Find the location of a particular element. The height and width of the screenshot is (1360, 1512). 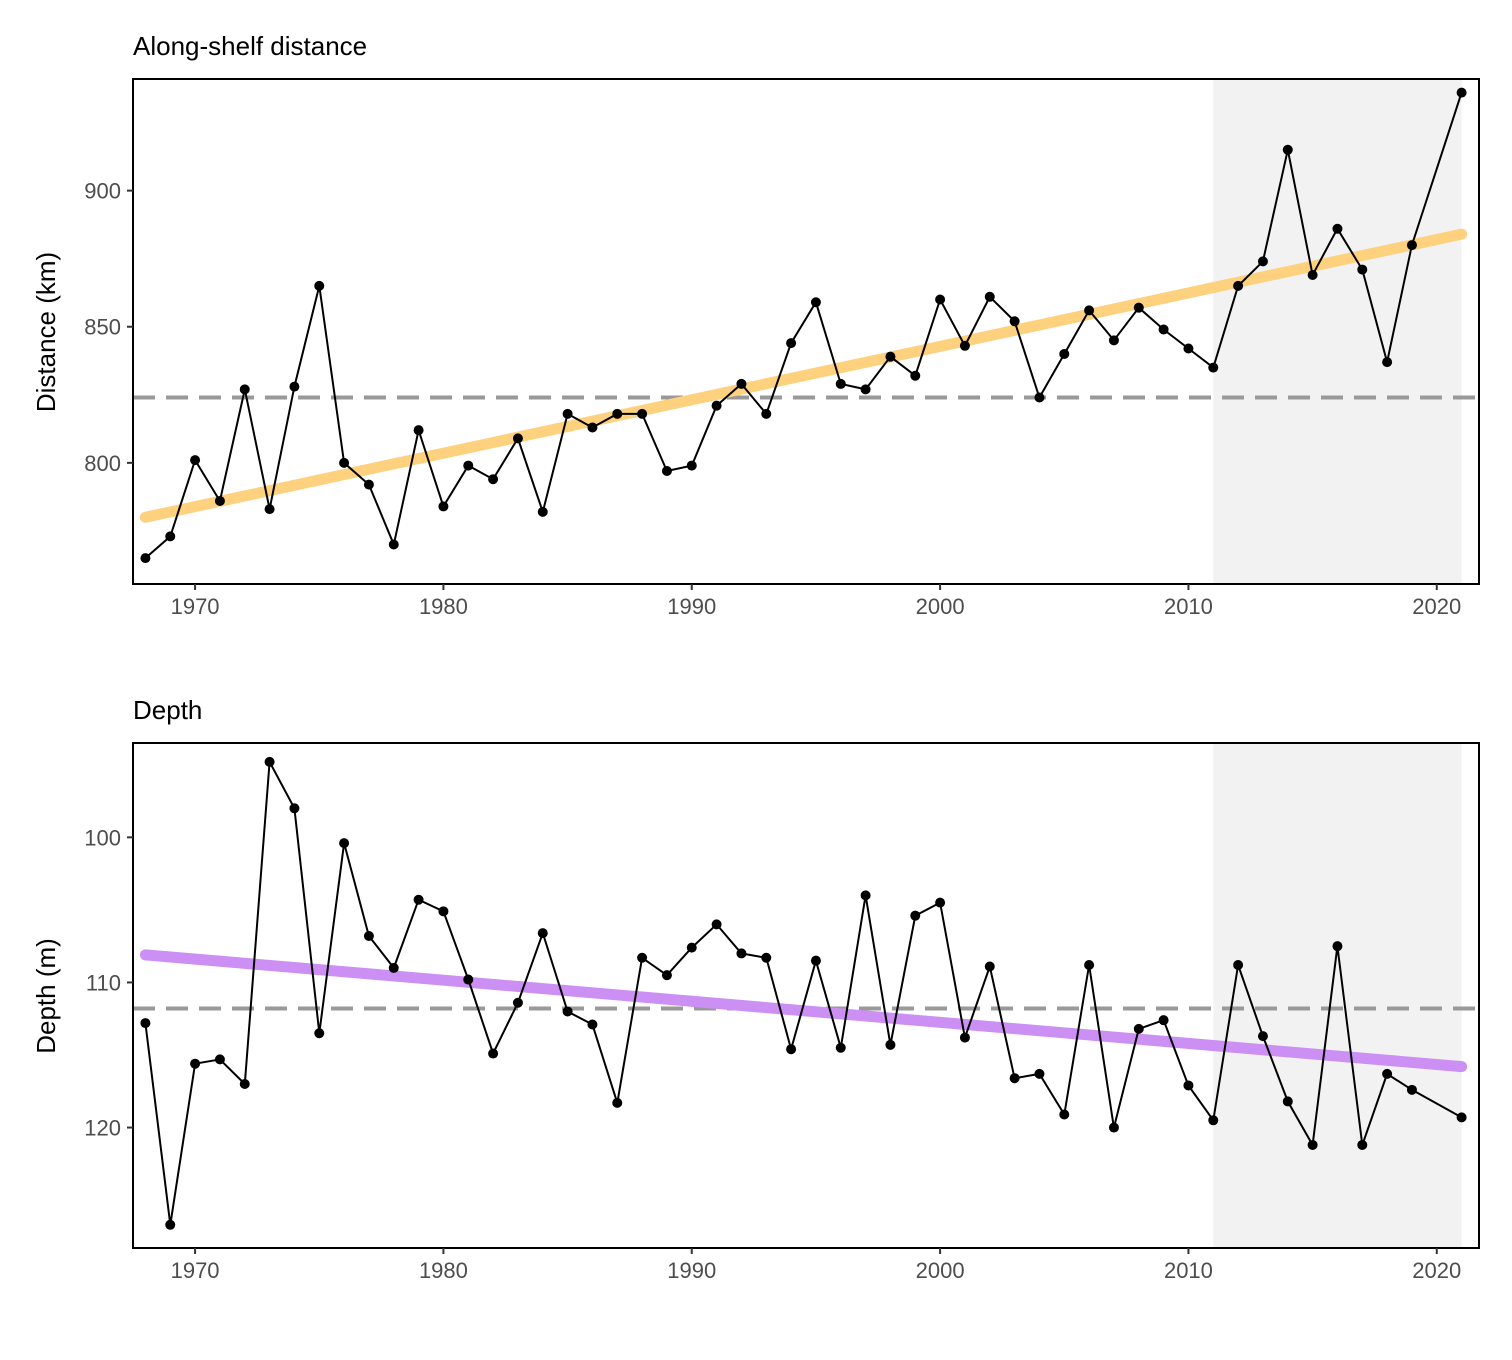

x-tick-label: 2010 is located at coordinates (1188, 606).